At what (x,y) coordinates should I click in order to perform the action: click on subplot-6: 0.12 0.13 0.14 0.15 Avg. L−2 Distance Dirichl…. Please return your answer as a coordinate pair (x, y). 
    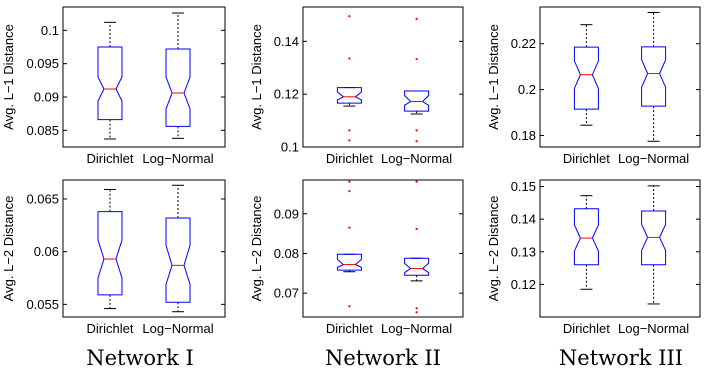
    Looking at the image, I should click on (593, 257).